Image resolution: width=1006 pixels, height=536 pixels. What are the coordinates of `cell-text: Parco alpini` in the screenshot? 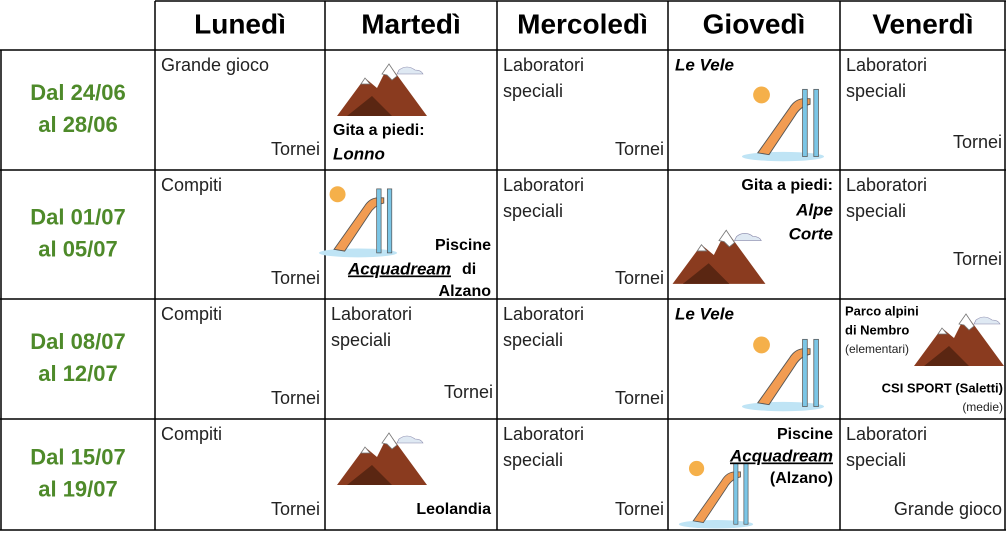 It's located at (882, 310).